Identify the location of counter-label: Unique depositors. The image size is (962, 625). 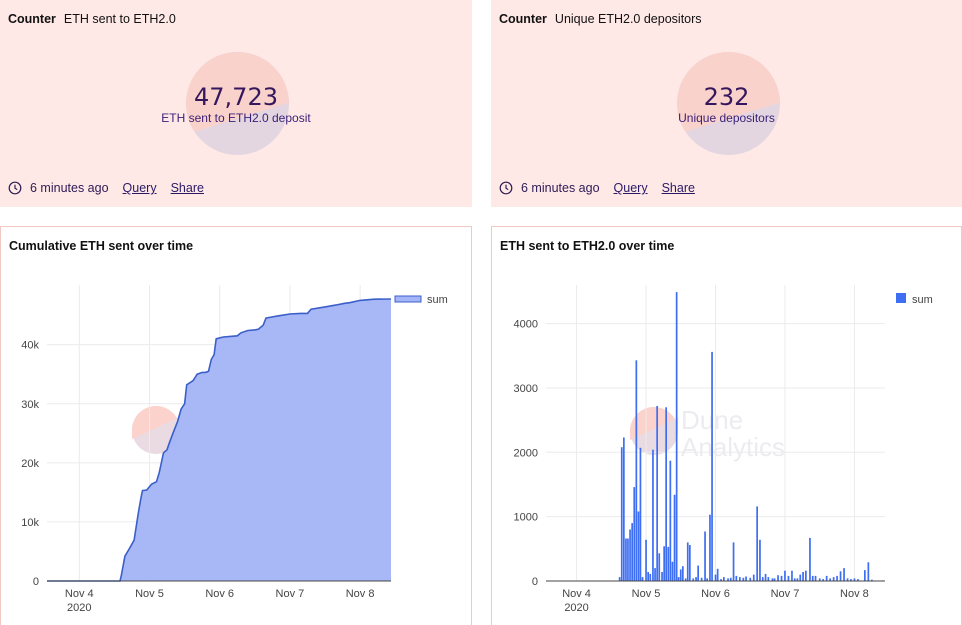
(726, 118).